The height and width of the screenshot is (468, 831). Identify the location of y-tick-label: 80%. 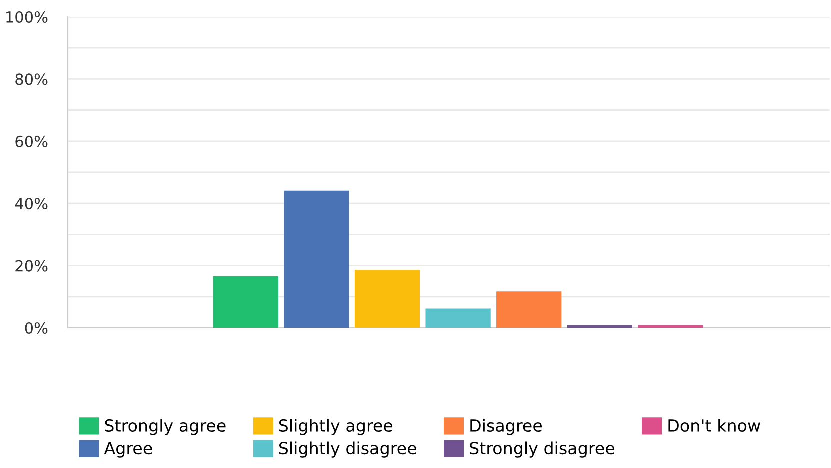
(32, 80).